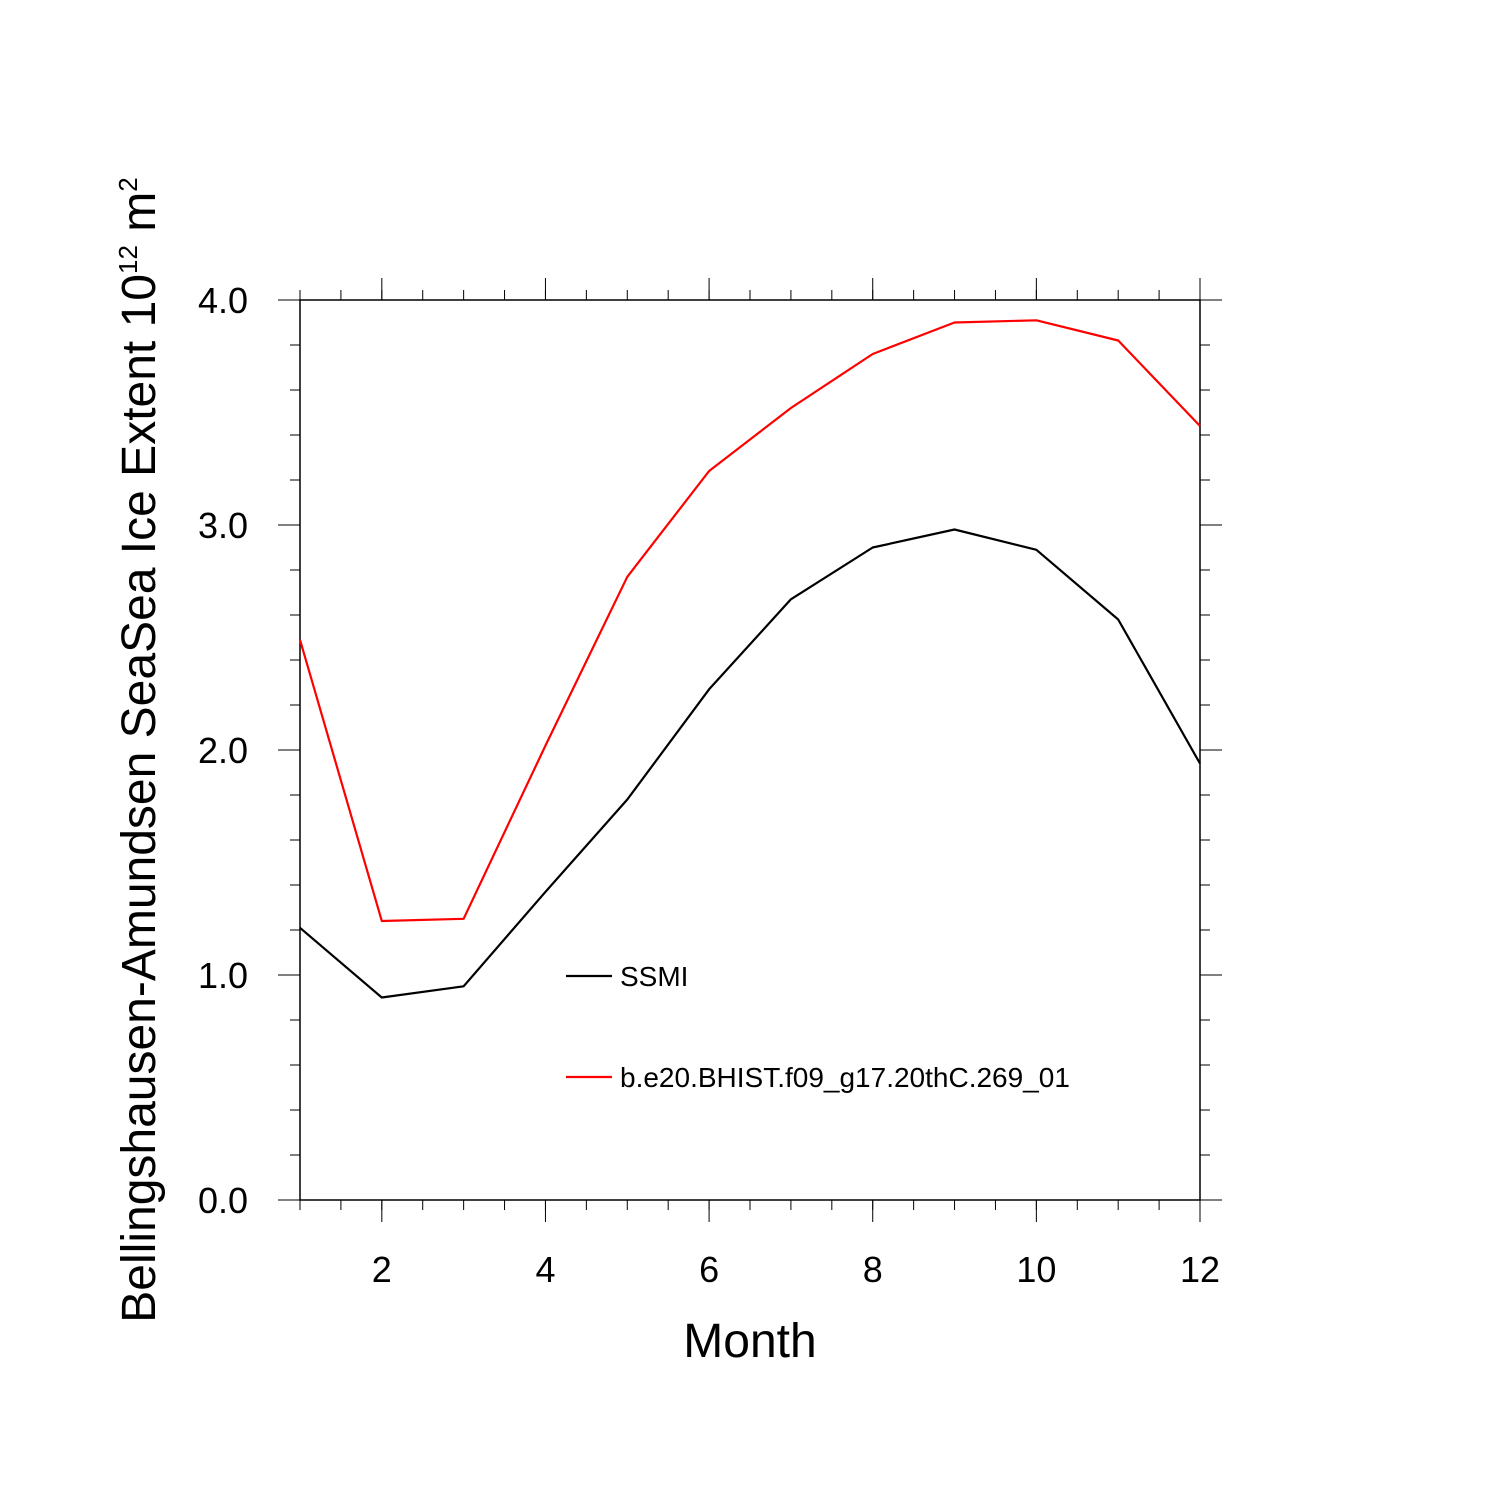 This screenshot has height=1500, width=1500. Describe the element at coordinates (545, 1269) in the screenshot. I see `x-tick-label: 4` at that location.